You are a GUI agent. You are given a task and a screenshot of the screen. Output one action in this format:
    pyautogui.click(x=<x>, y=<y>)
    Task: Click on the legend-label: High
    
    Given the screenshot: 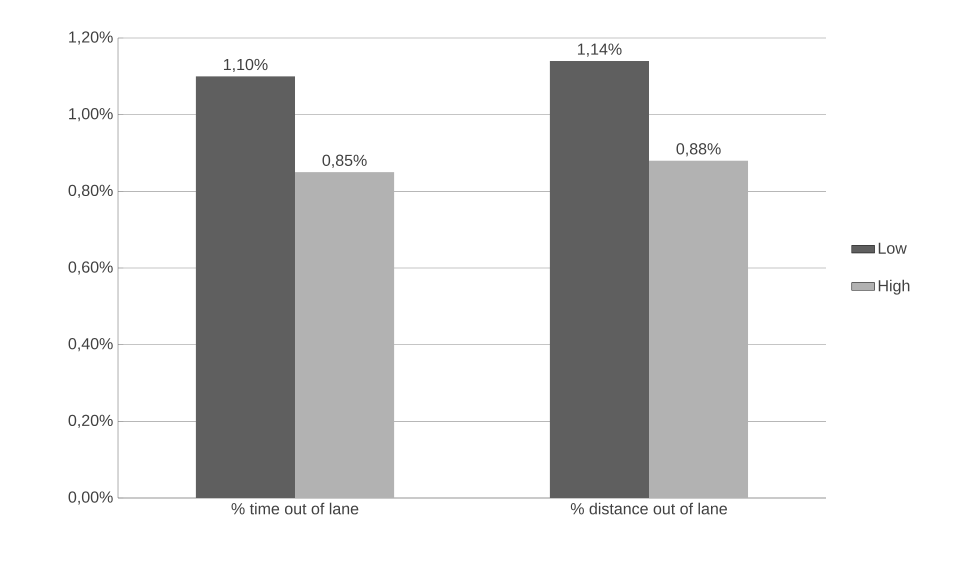 What is the action you would take?
    pyautogui.click(x=894, y=287)
    